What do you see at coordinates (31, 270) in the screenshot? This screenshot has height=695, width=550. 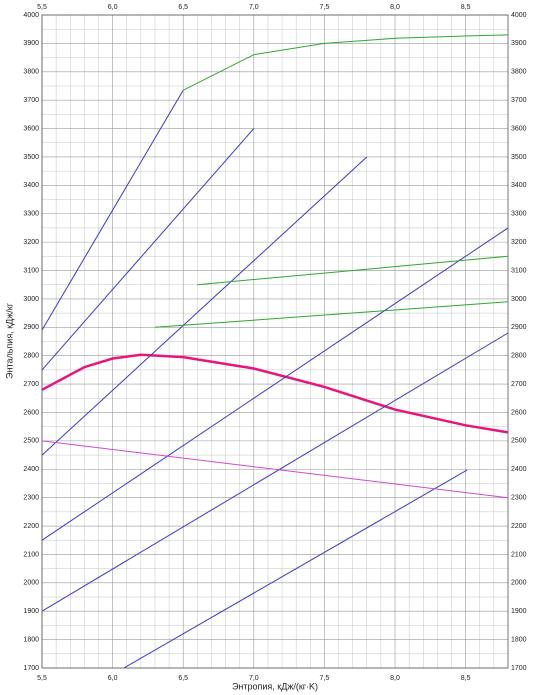 I see `y-tick-label: 3100` at bounding box center [31, 270].